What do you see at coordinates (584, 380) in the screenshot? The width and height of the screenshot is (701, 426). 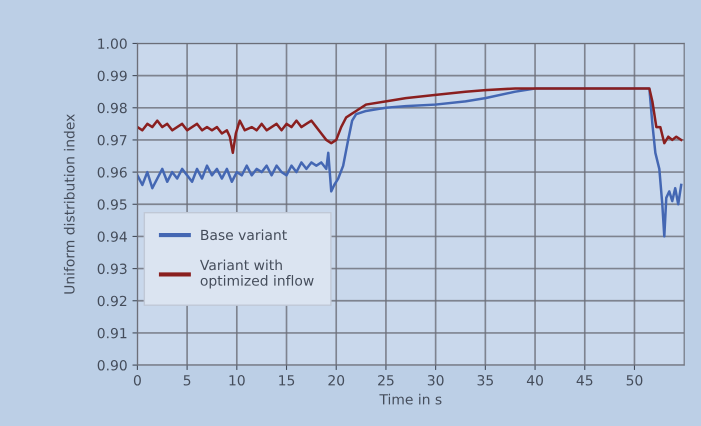 I see `x-tick-label: 45` at bounding box center [584, 380].